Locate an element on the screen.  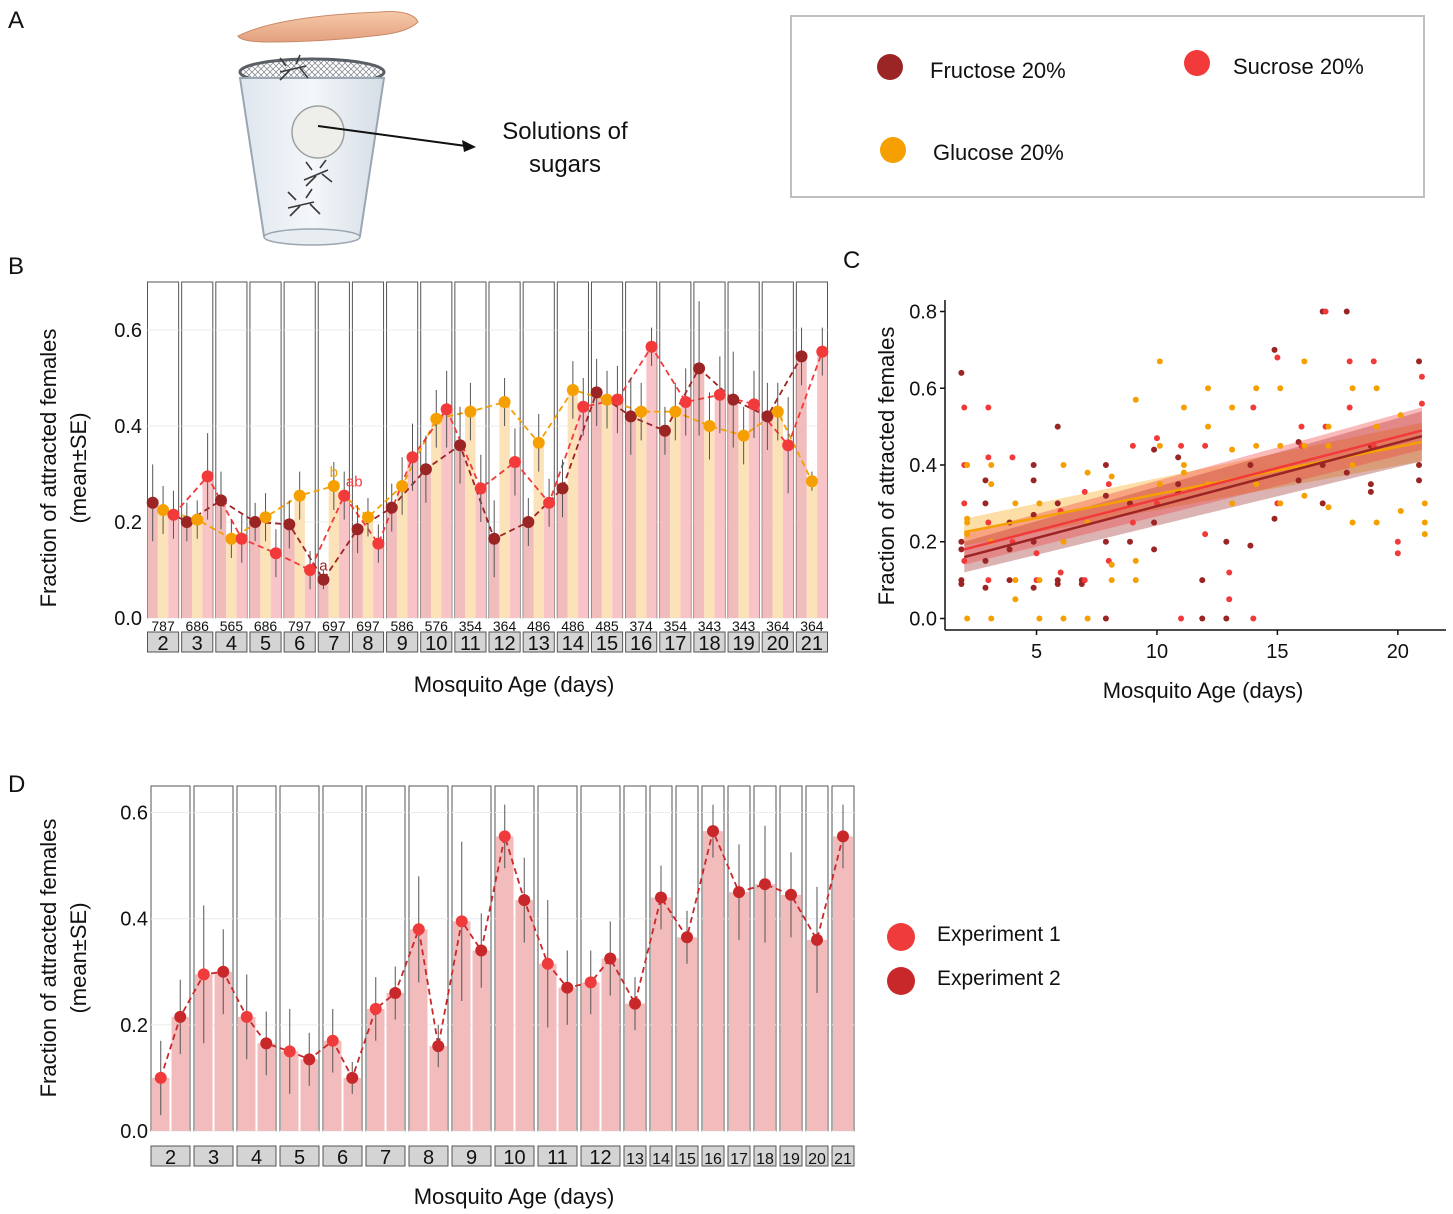
panel-b-strip-label: 15 is located at coordinates (607, 644).